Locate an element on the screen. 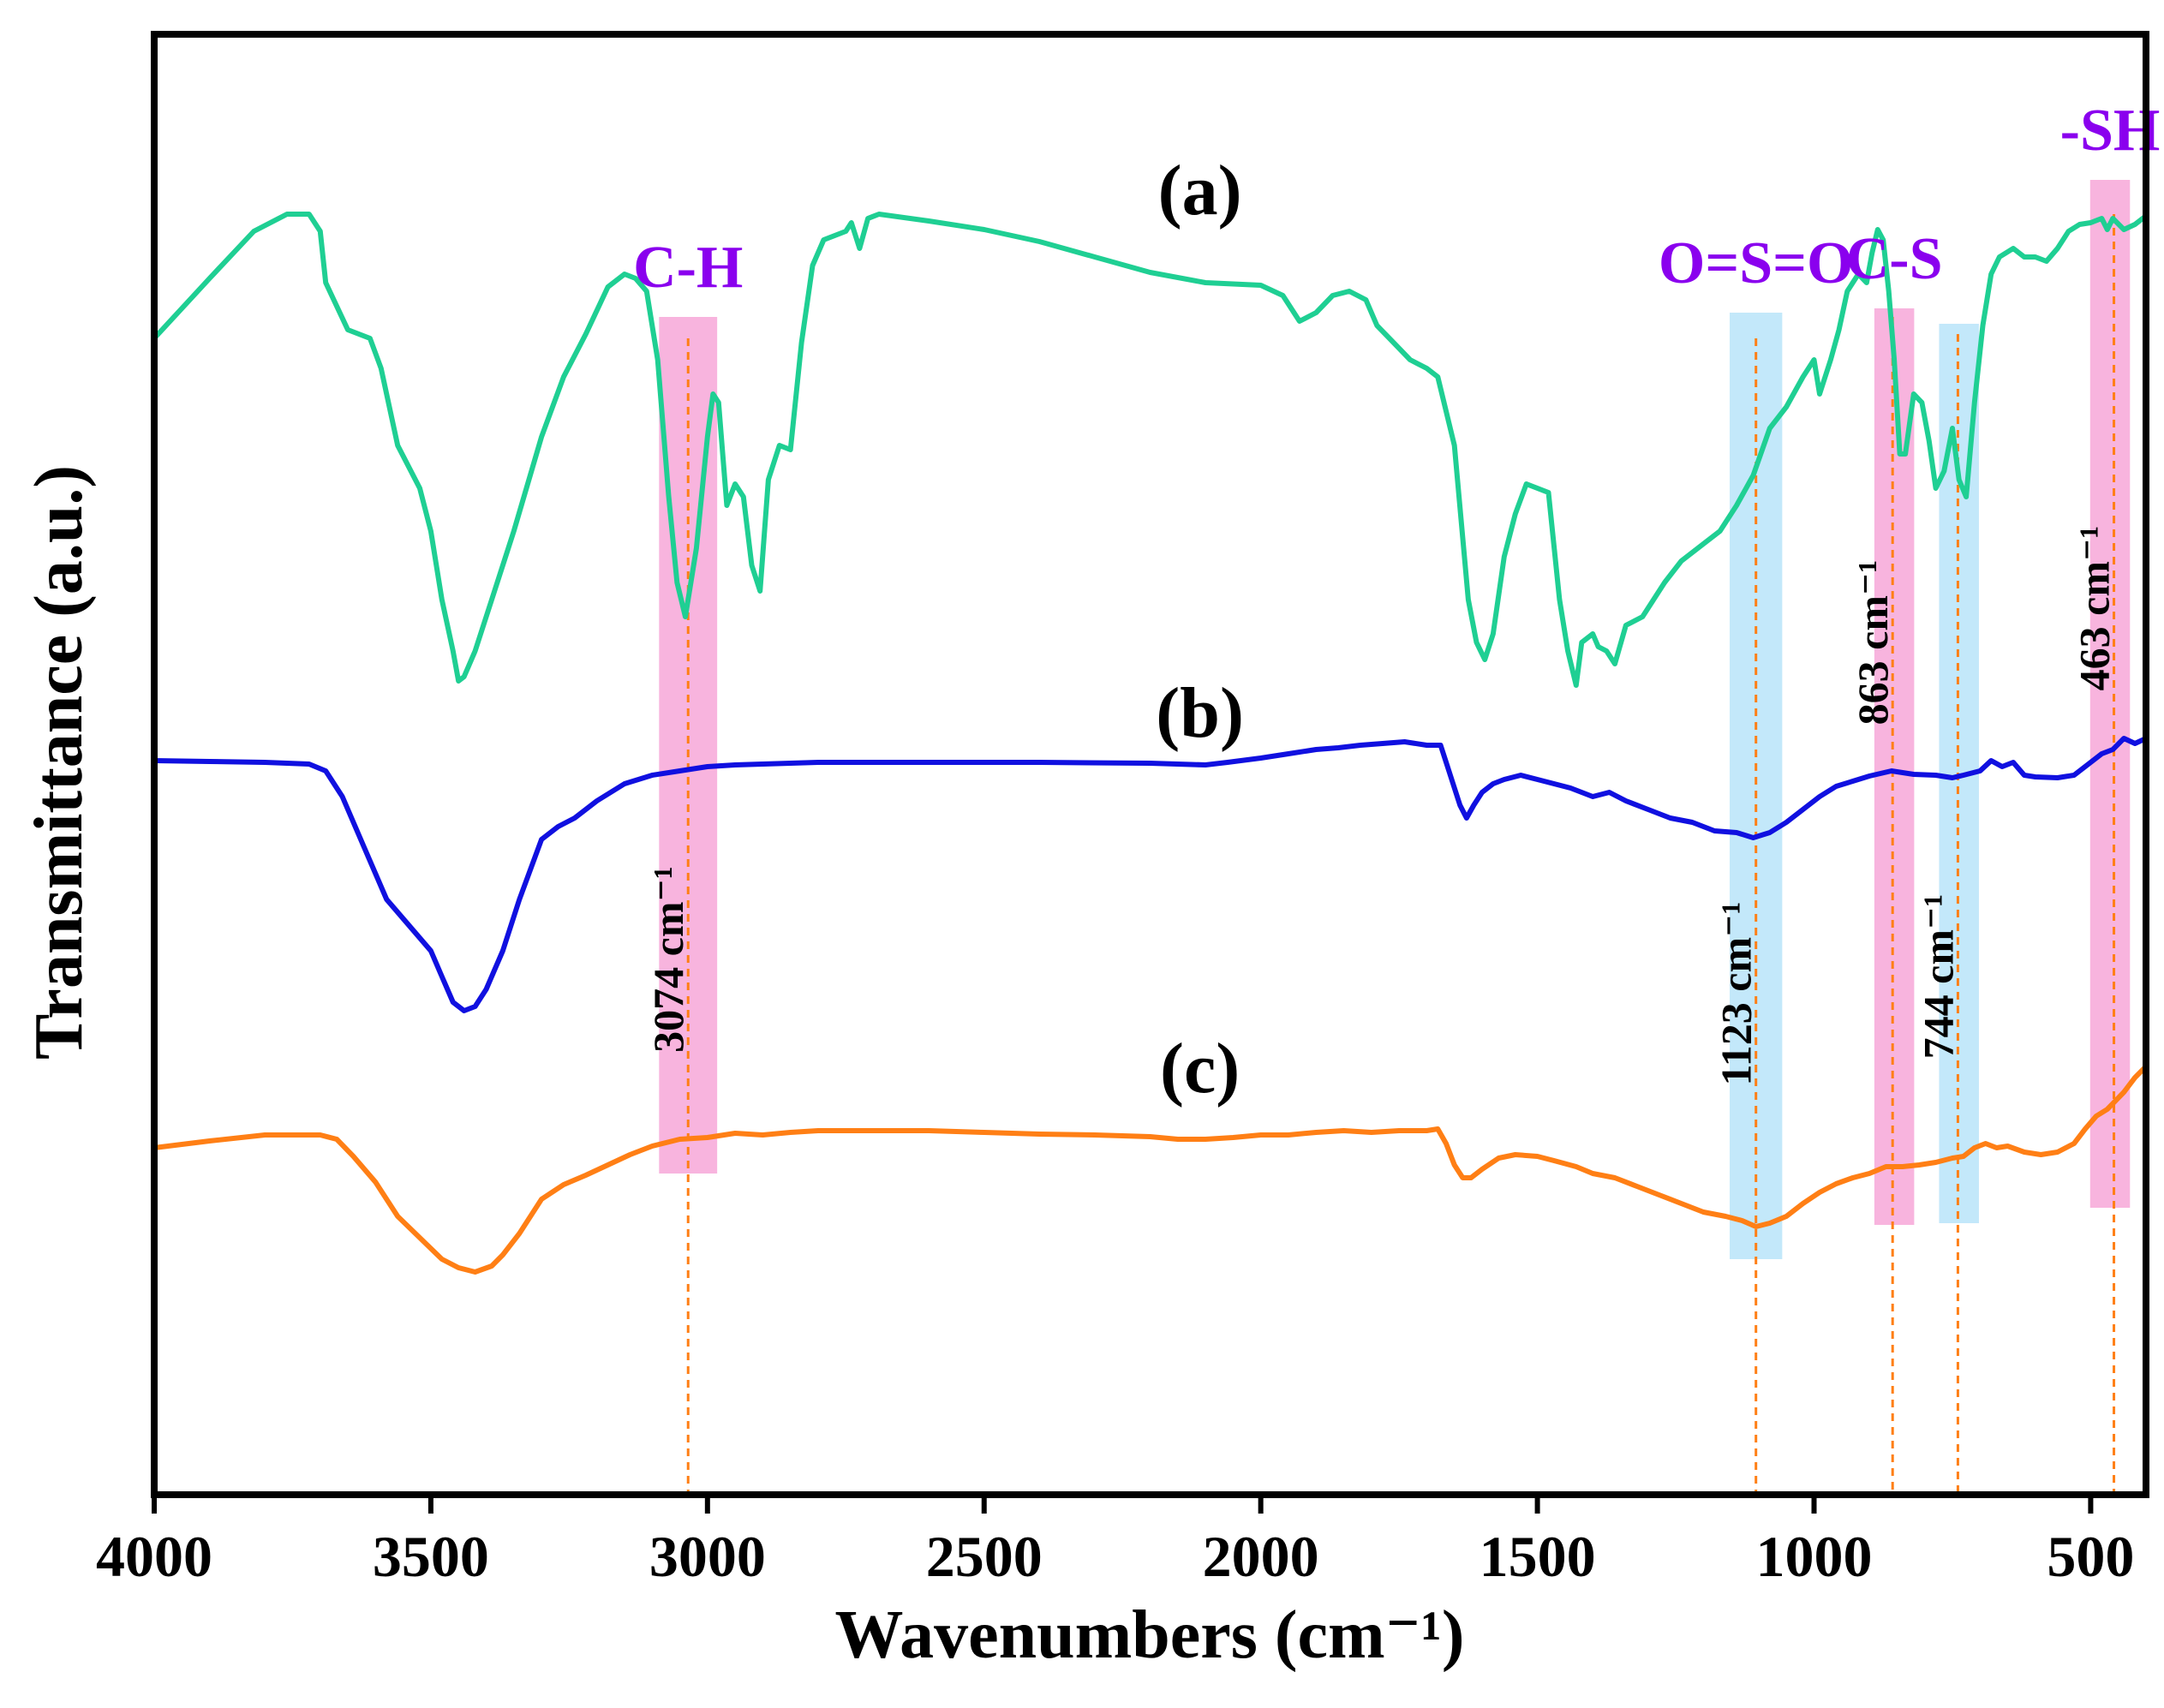 The image size is (2164, 1708). x-axis-ticks: 4000 3500 3000 2500 2000 1500 1000 500 is located at coordinates (1115, 1542).